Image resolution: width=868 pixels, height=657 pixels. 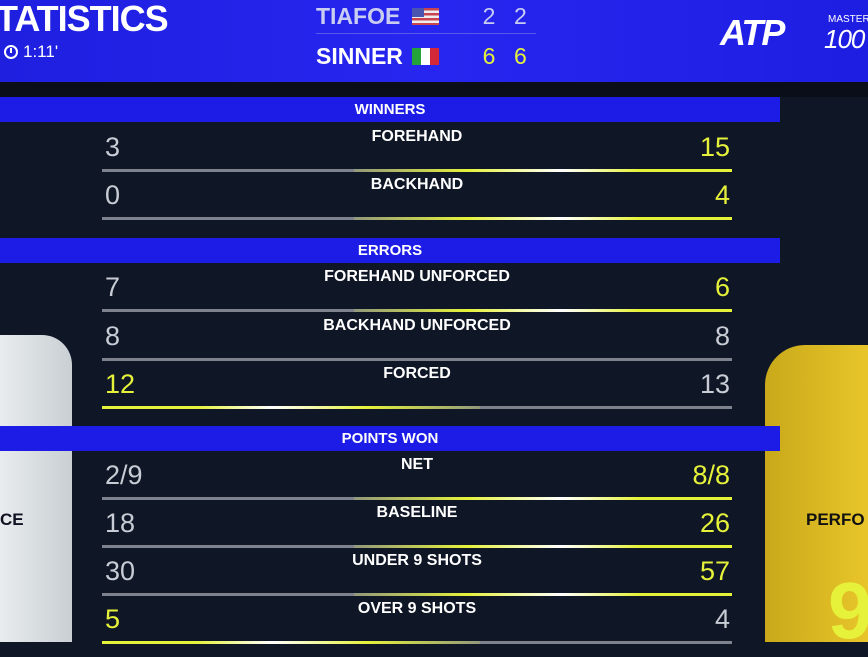 I want to click on right-value: 15, so click(x=714, y=147).